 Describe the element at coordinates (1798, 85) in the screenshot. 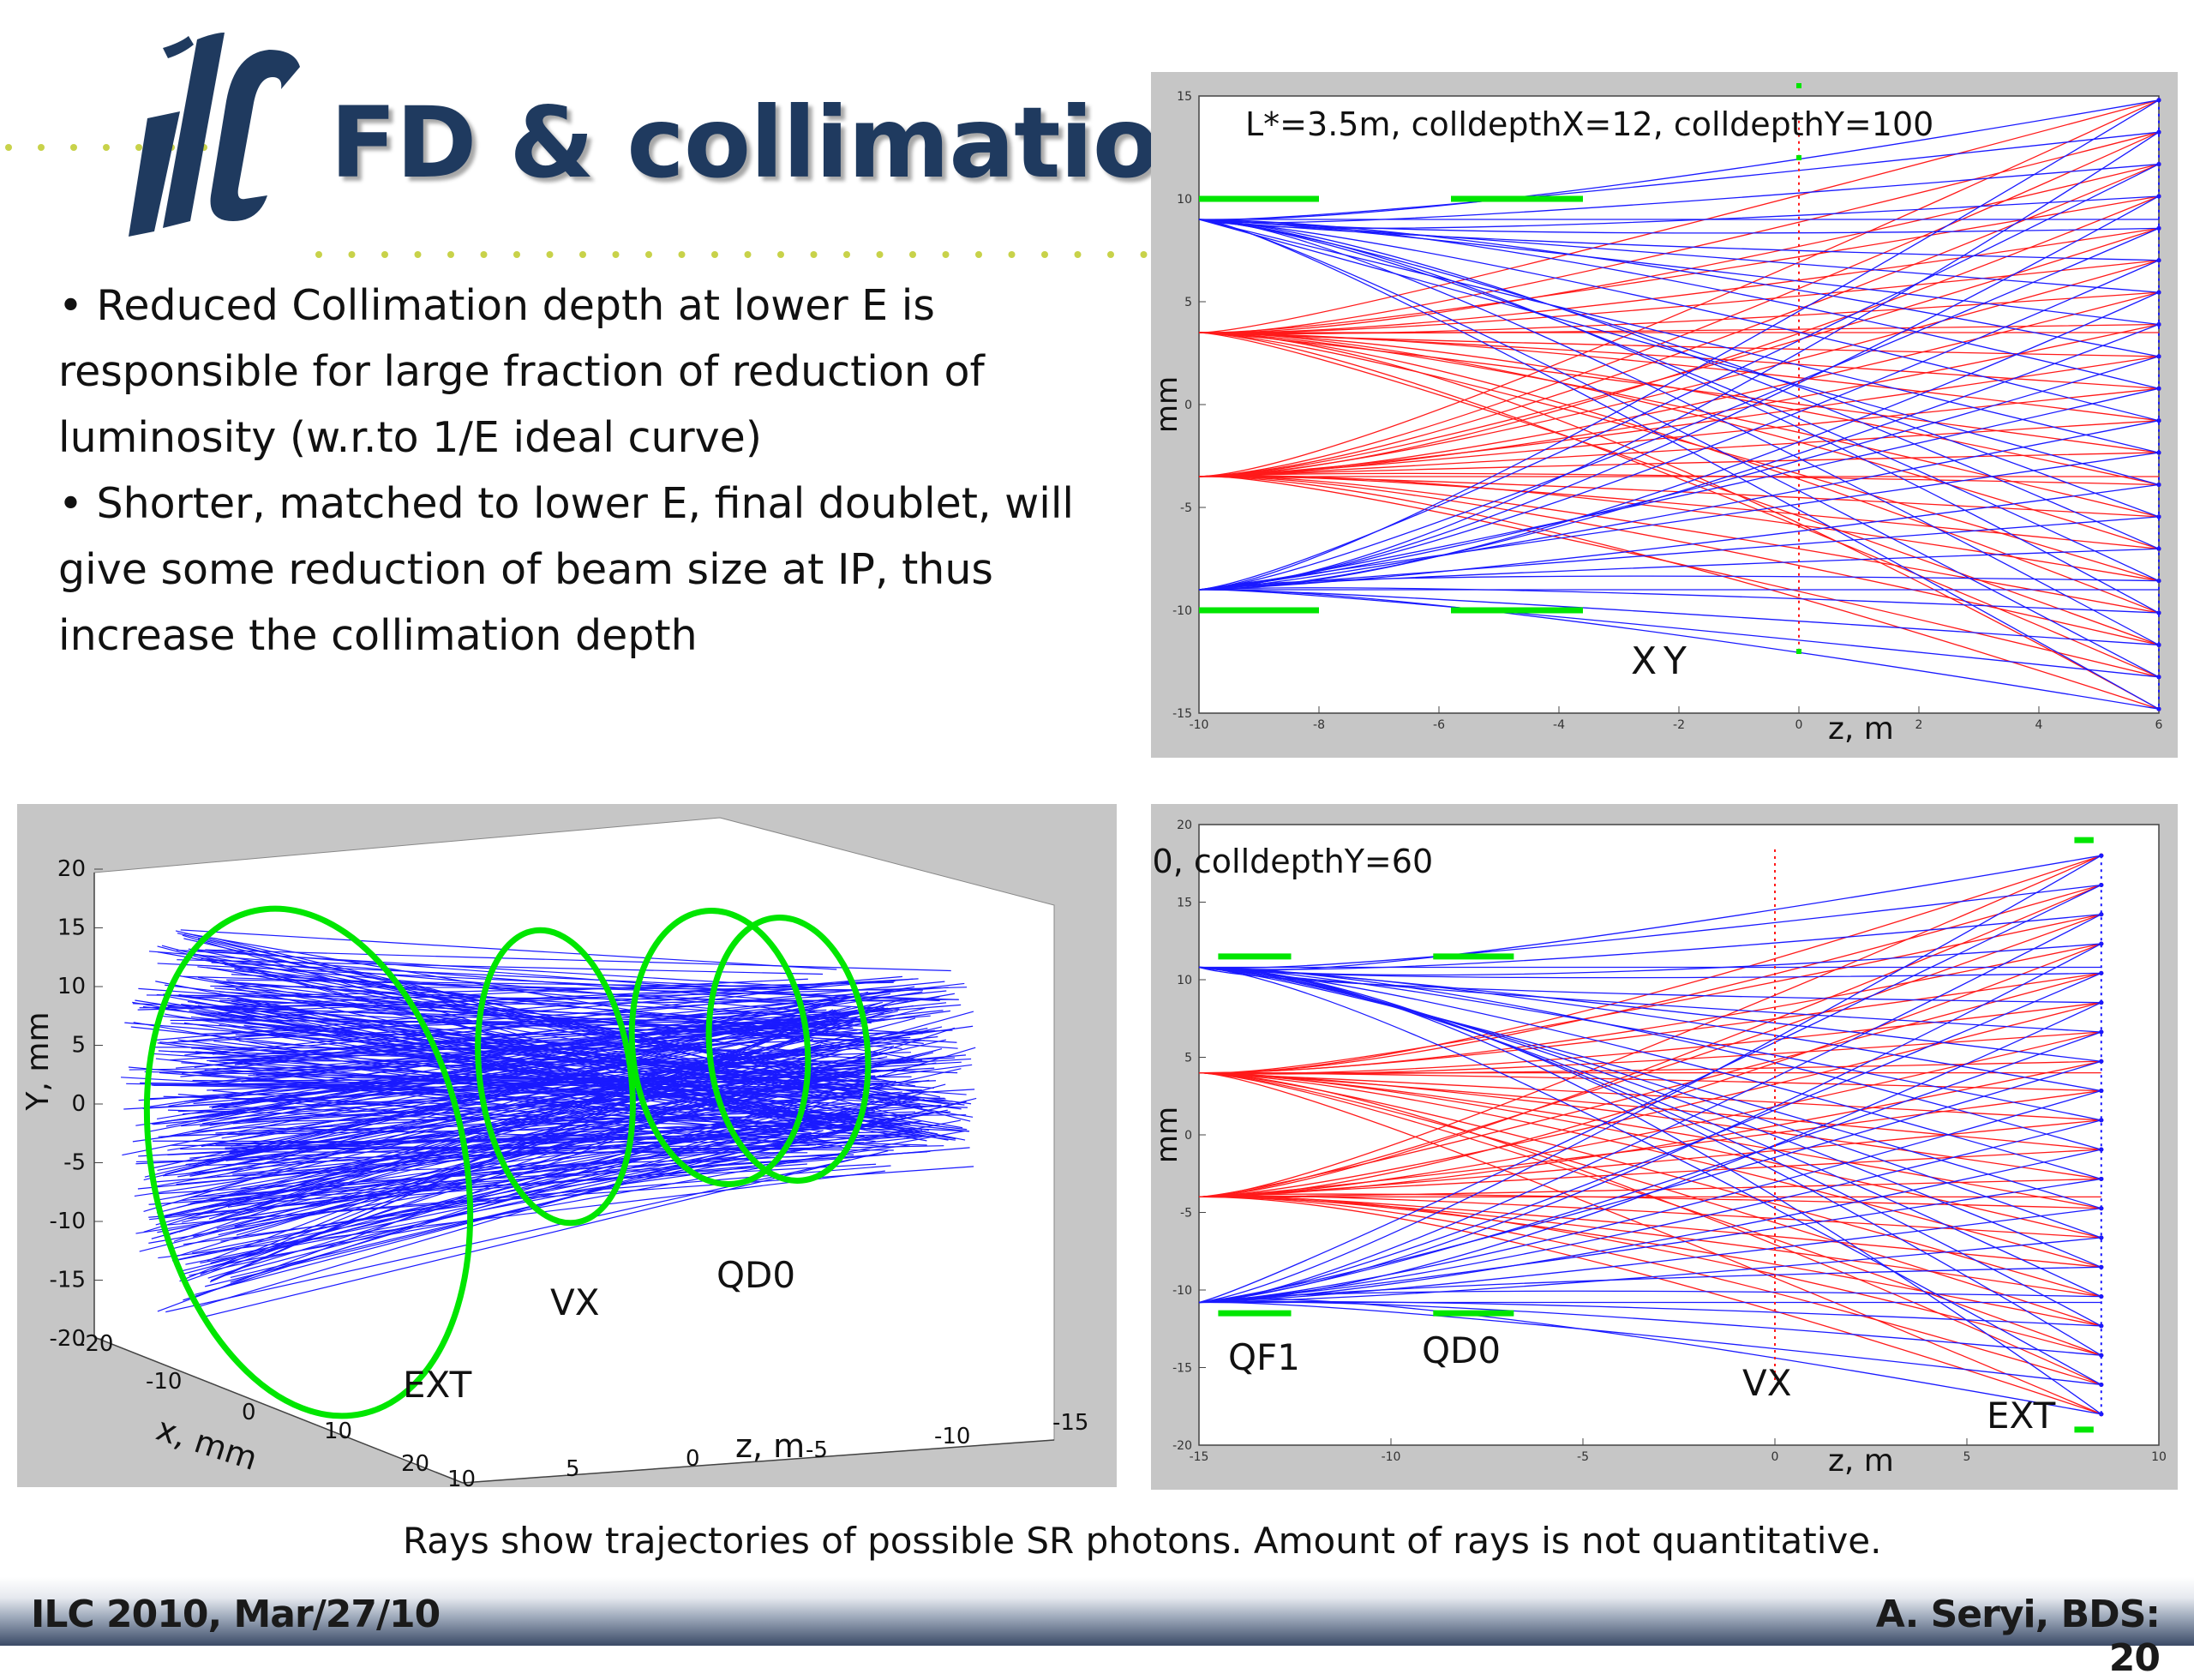

I see `vx-mark` at that location.